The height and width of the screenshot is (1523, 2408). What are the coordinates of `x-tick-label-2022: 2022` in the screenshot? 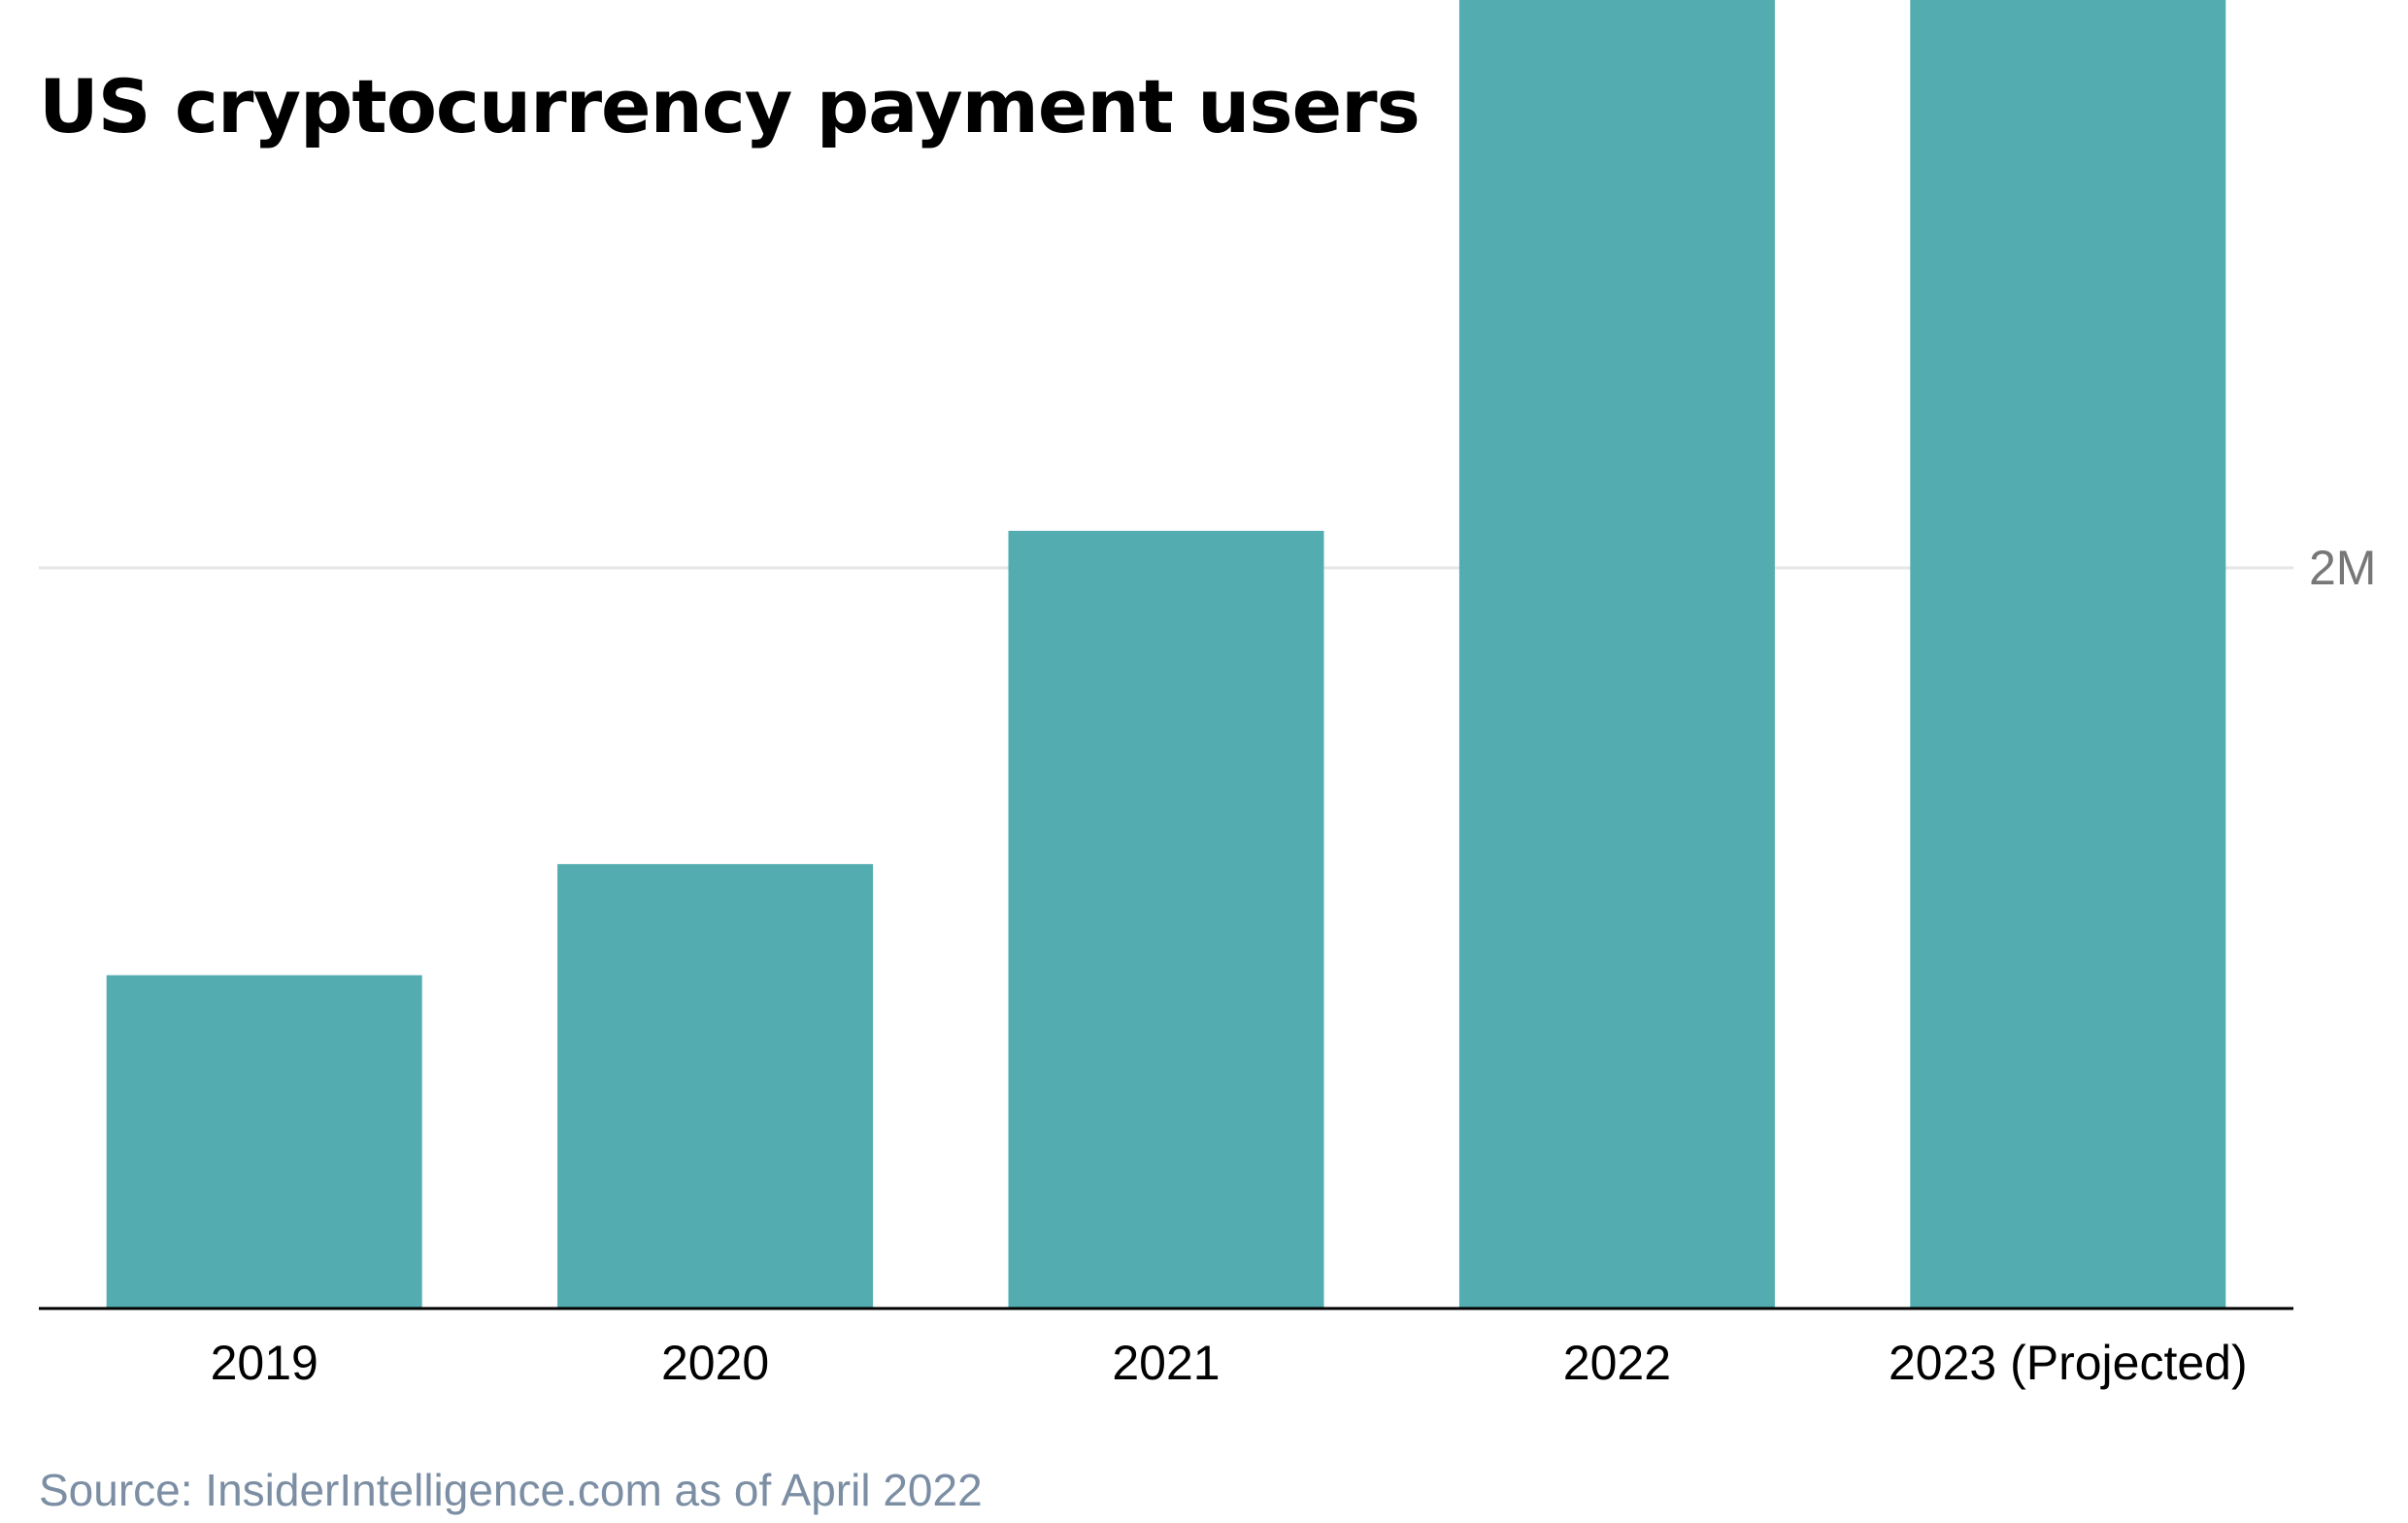 It's located at (1617, 1363).